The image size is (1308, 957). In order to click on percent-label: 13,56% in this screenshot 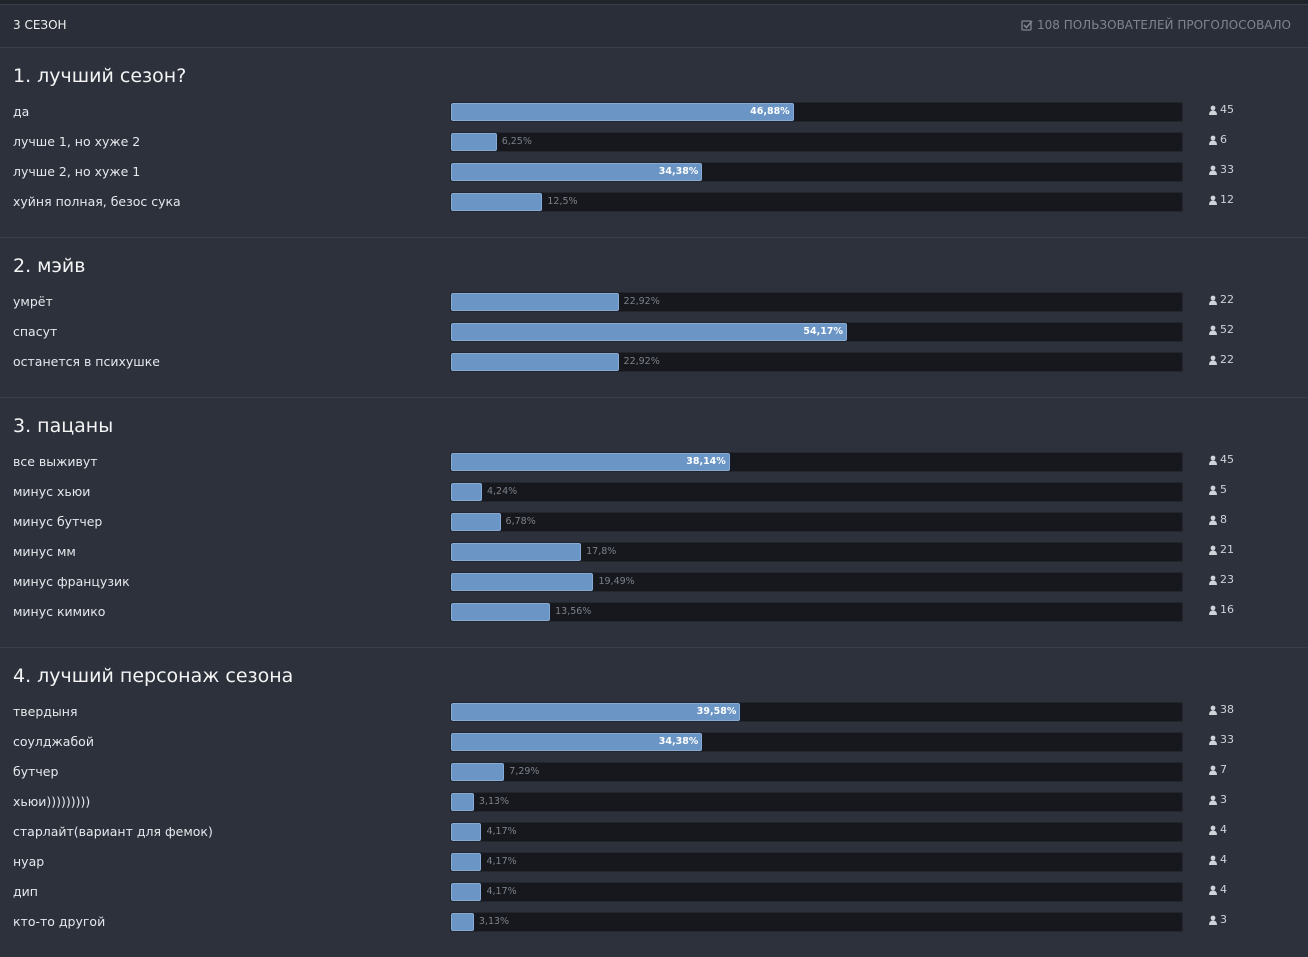, I will do `click(573, 611)`.